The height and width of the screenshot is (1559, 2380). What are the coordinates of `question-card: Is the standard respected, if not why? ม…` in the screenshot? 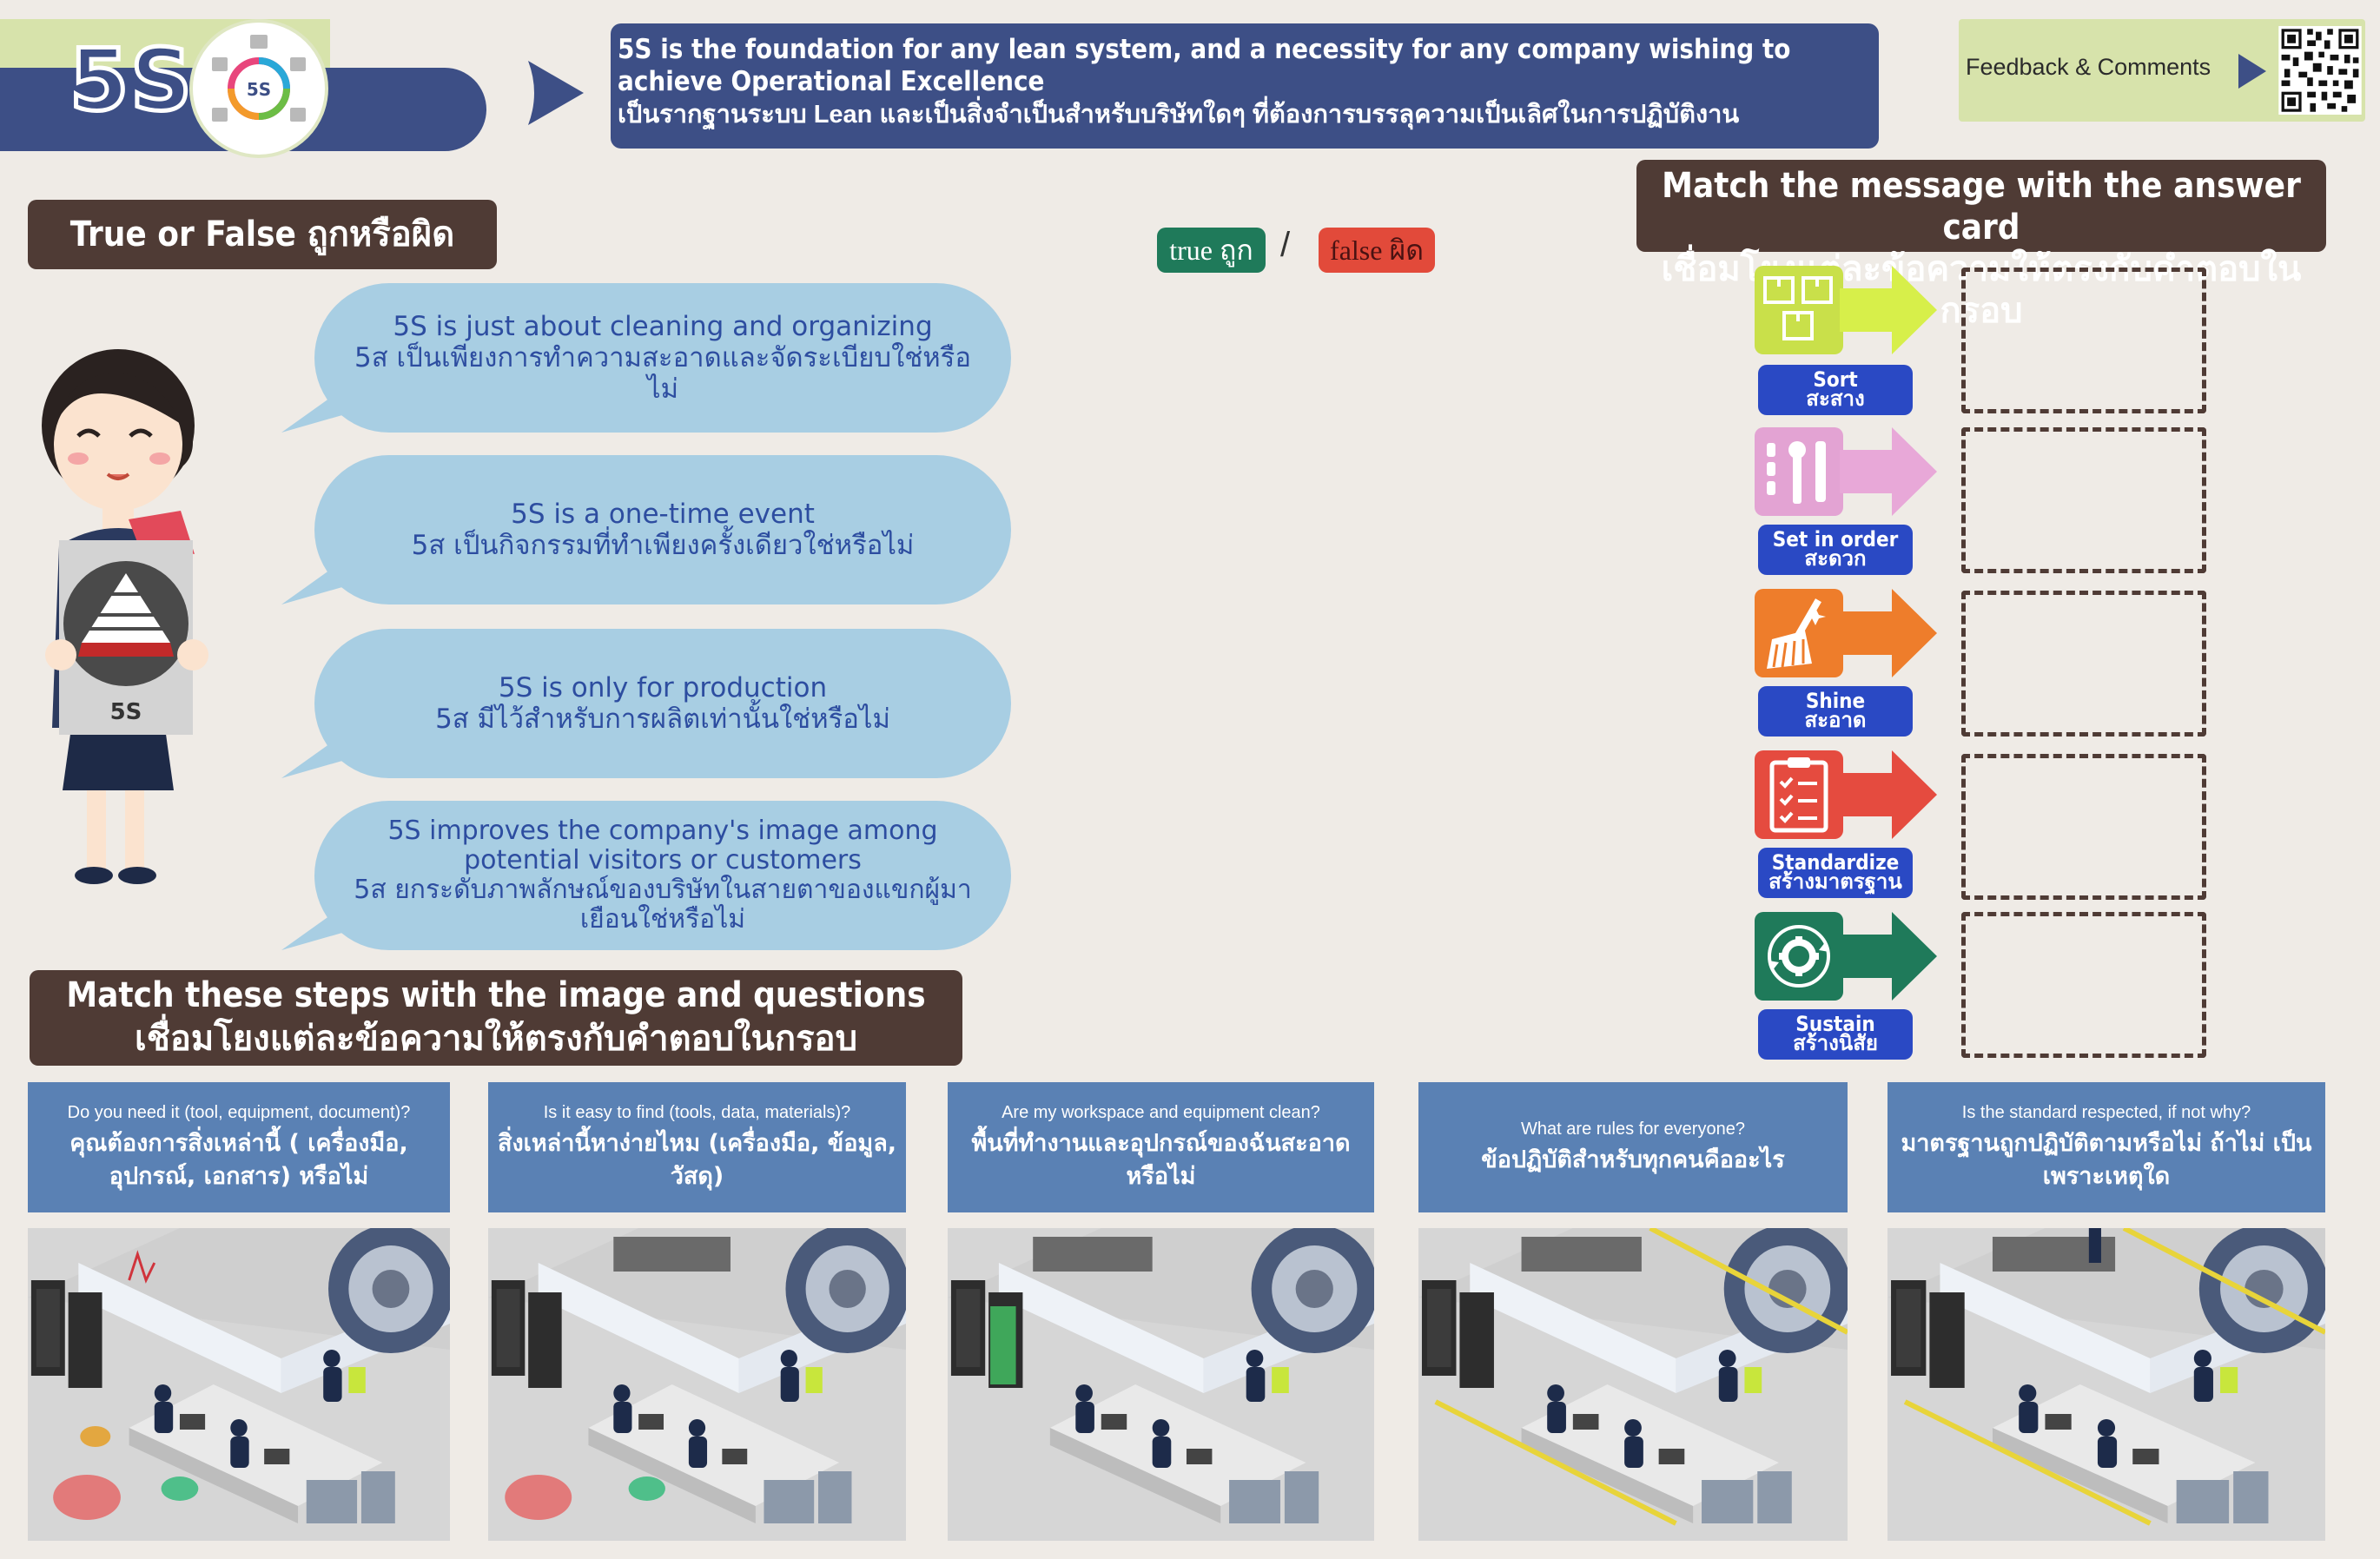 It's located at (2106, 1147).